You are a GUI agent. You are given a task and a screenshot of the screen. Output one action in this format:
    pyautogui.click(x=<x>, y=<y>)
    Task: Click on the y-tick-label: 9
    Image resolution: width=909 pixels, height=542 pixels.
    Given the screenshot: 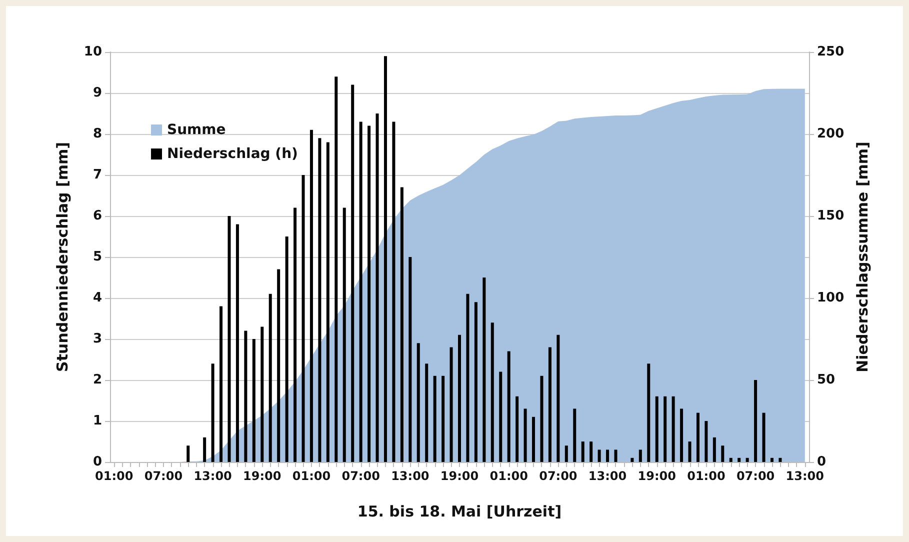 What is the action you would take?
    pyautogui.click(x=97, y=93)
    